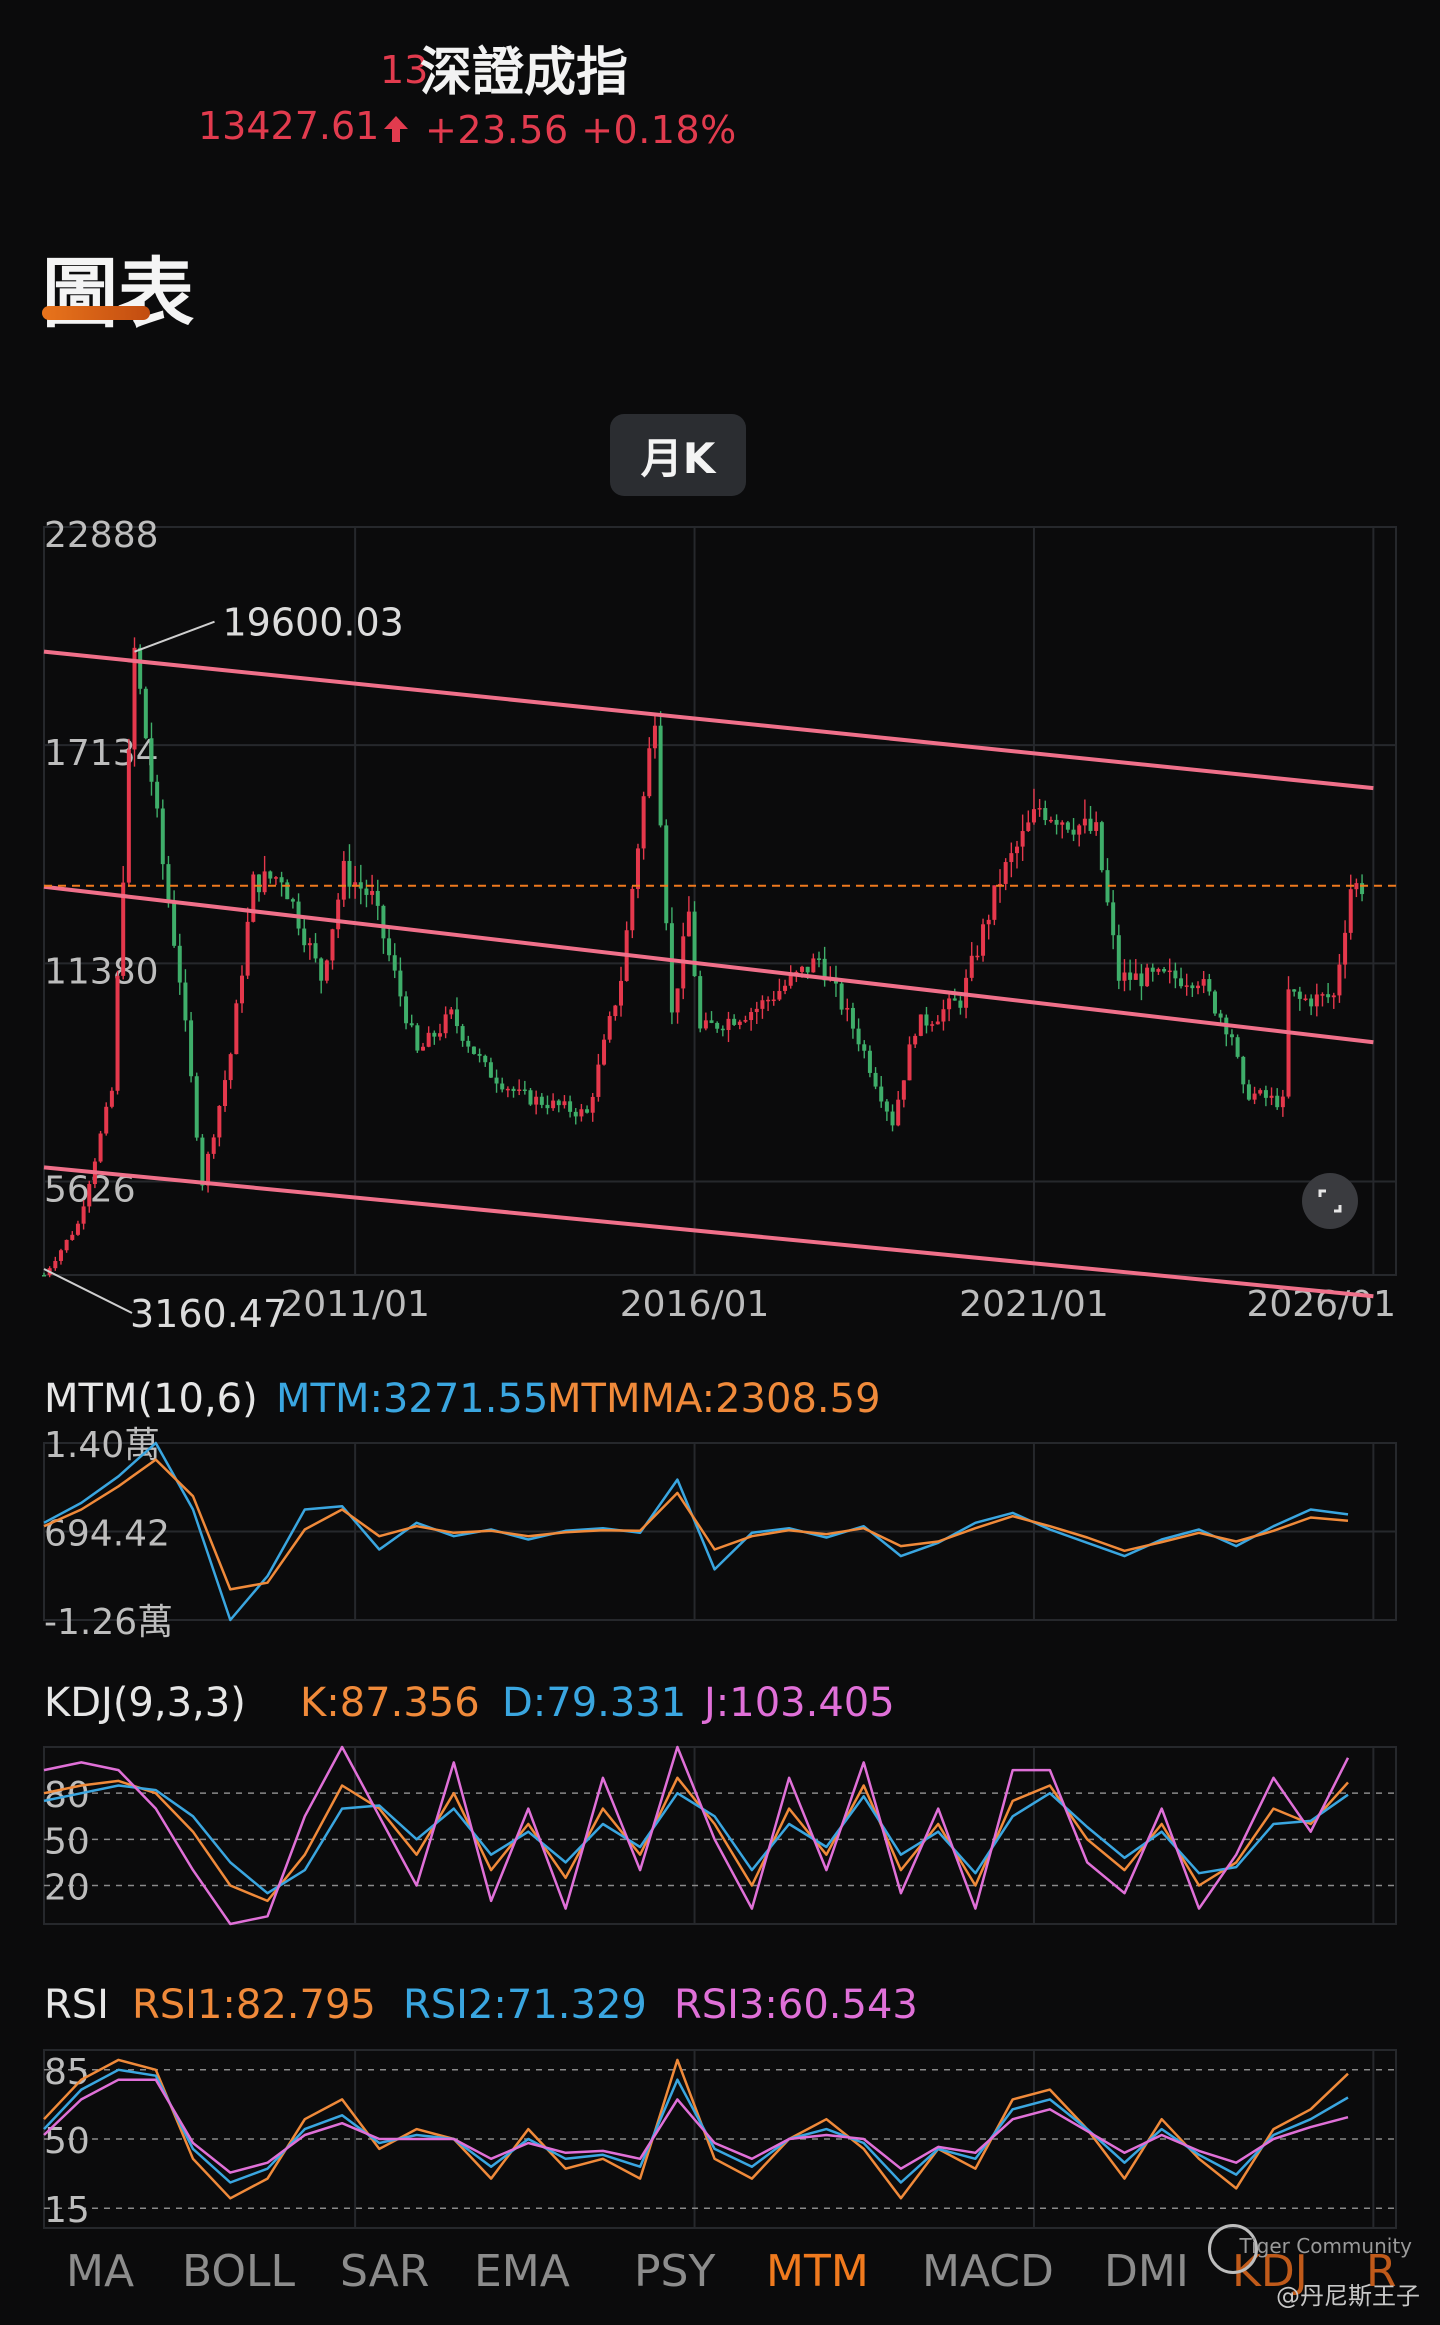 This screenshot has height=2325, width=1440. What do you see at coordinates (1326, 2246) in the screenshot?
I see `watermark-brand: Tiger Community` at bounding box center [1326, 2246].